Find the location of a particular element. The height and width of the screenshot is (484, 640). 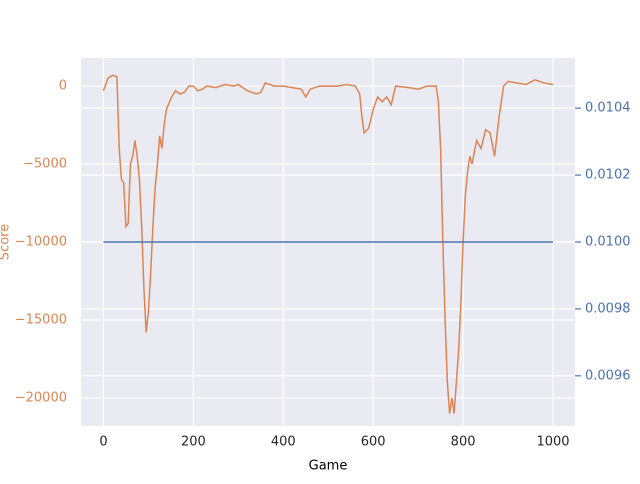

y-tick-label: −15000 is located at coordinates (41, 319).